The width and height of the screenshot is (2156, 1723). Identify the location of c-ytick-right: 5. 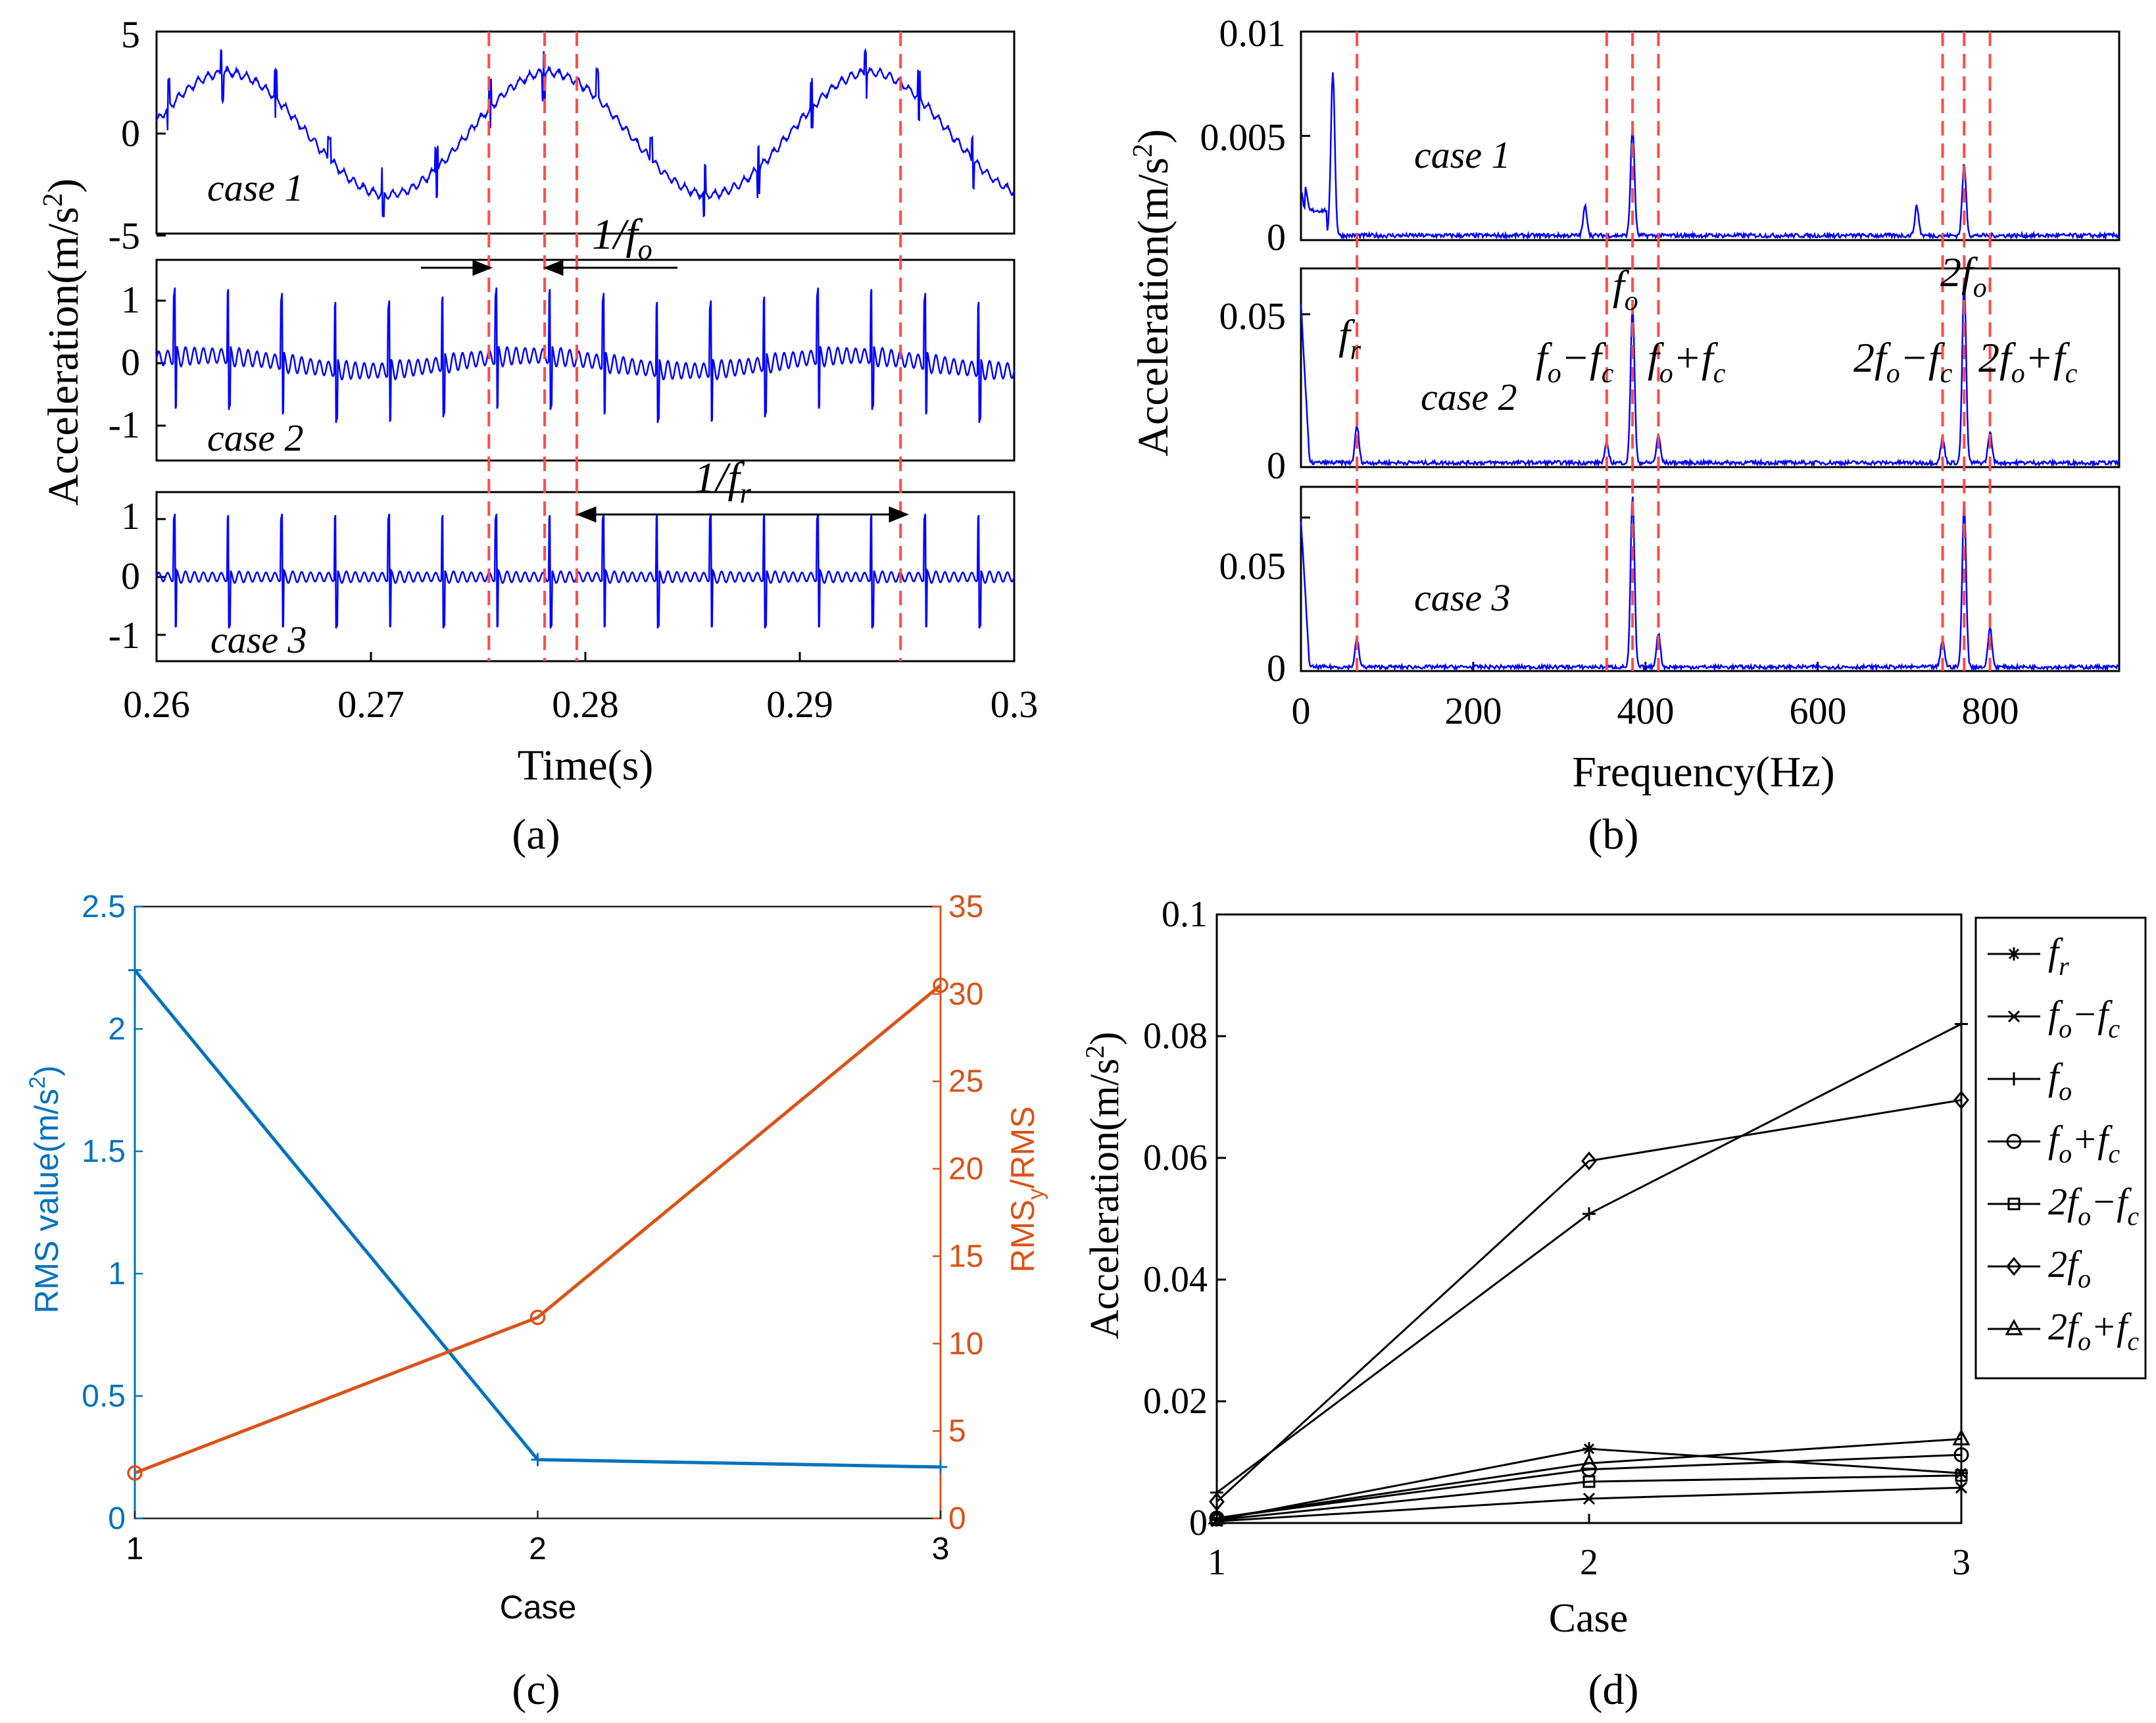
(957, 1431).